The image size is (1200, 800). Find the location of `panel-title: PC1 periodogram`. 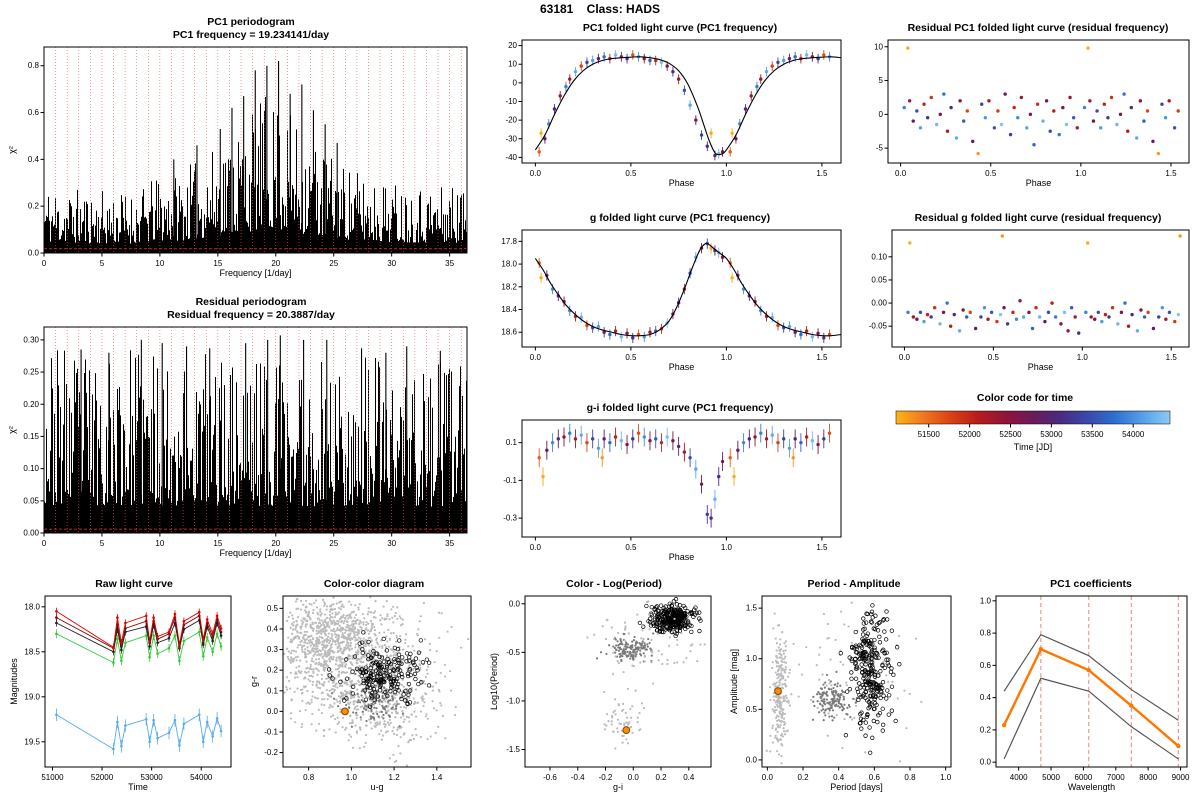

panel-title: PC1 periodogram is located at coordinates (251, 22).